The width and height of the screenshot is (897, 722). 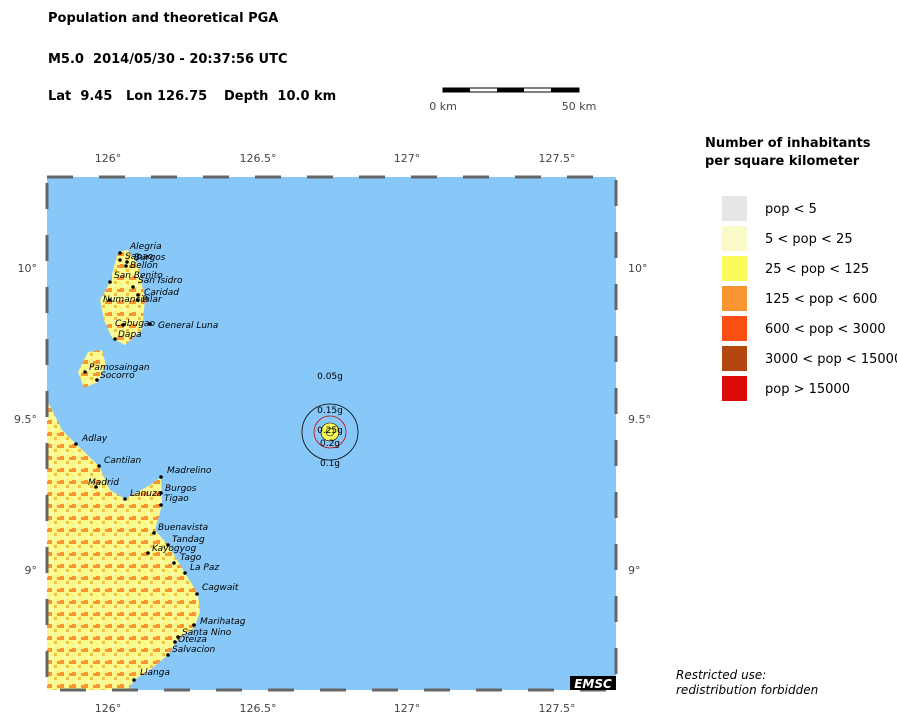 What do you see at coordinates (176, 499) in the screenshot?
I see `place-label: Tigao` at bounding box center [176, 499].